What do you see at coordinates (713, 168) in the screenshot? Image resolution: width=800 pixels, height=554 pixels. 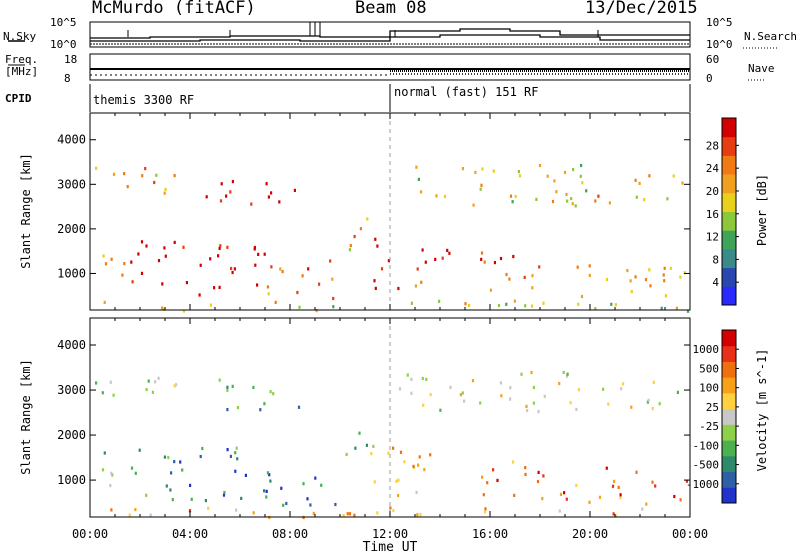 I see `colorbar-tick-label: 24` at bounding box center [713, 168].